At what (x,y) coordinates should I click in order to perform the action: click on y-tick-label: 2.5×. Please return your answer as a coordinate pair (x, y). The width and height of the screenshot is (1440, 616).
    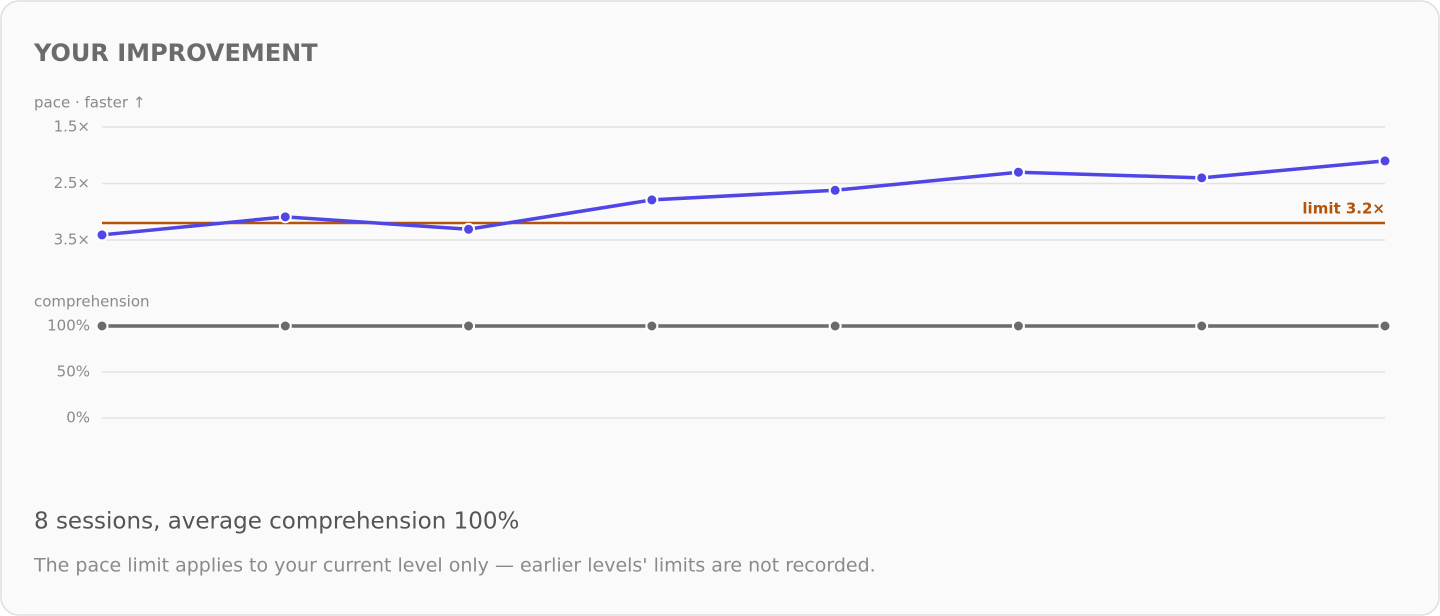
    Looking at the image, I should click on (72, 183).